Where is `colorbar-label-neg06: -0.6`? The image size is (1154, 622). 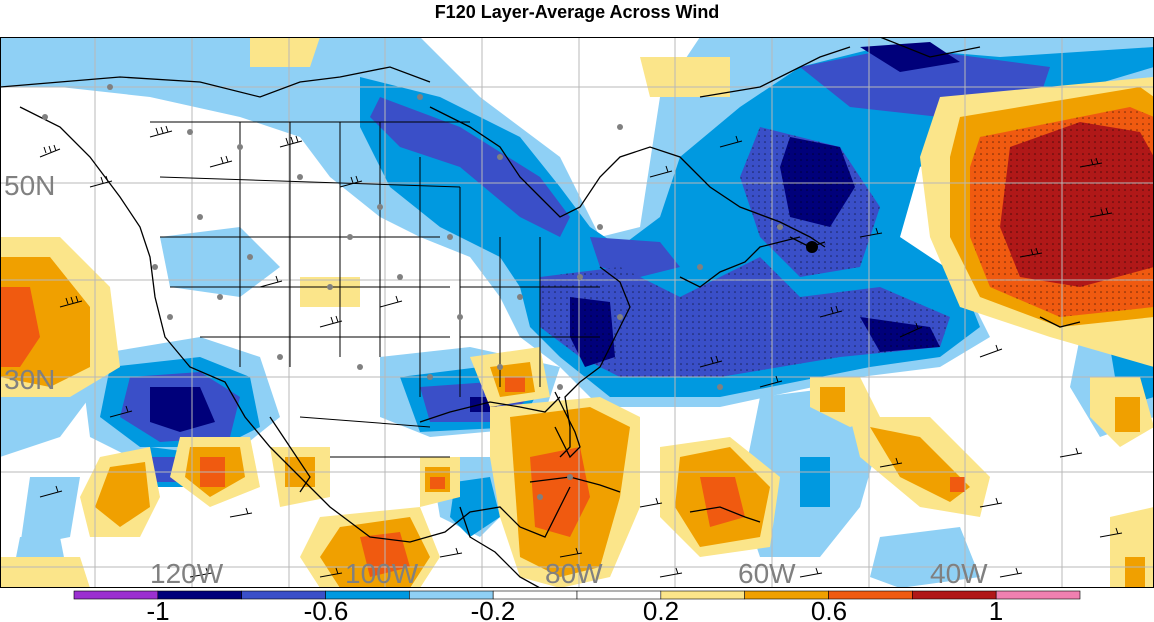
colorbar-label-neg06: -0.6 is located at coordinates (326, 609).